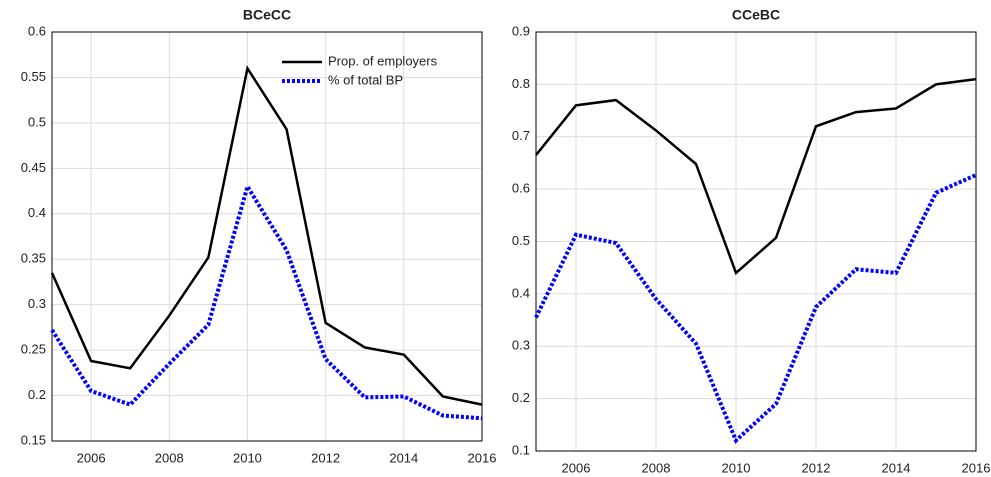 The image size is (991, 477). What do you see at coordinates (33, 349) in the screenshot?
I see `y-tick-label: 0.25` at bounding box center [33, 349].